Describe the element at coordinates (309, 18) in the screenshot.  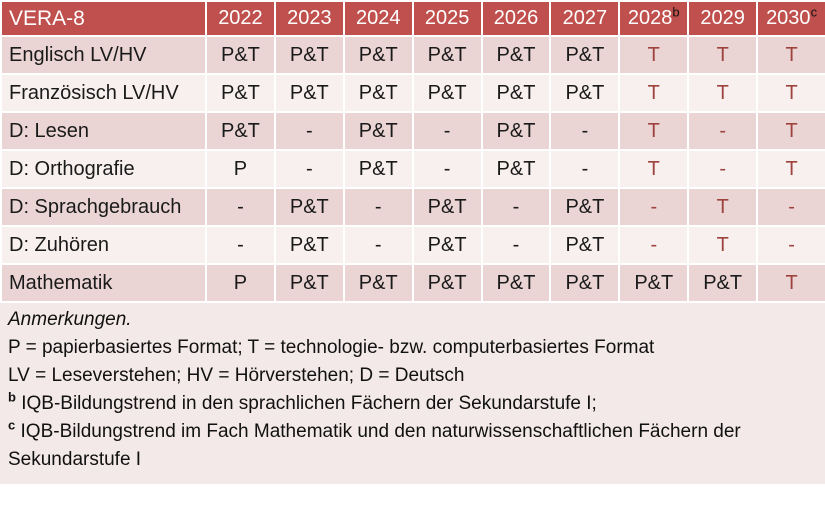
I see `year-header-cell: 2023` at that location.